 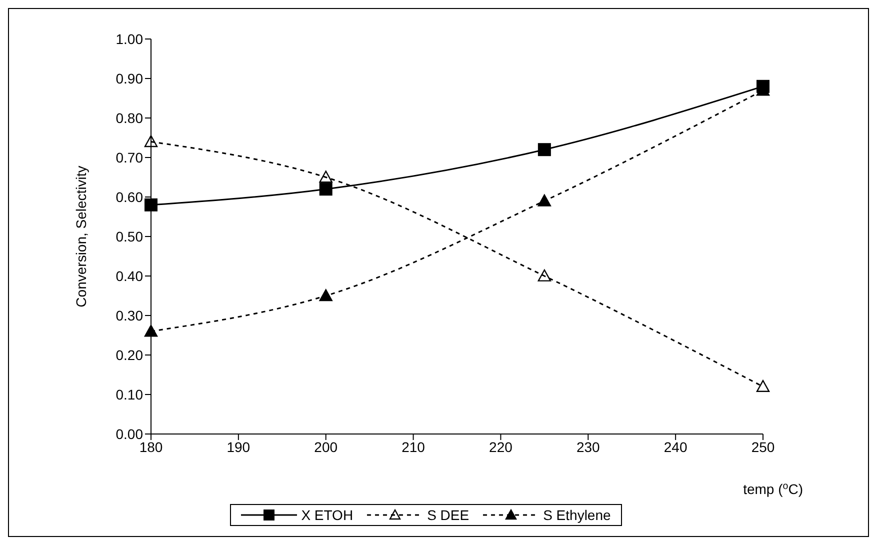 What do you see at coordinates (130, 394) in the screenshot?
I see `y-tick-label: 0.10` at bounding box center [130, 394].